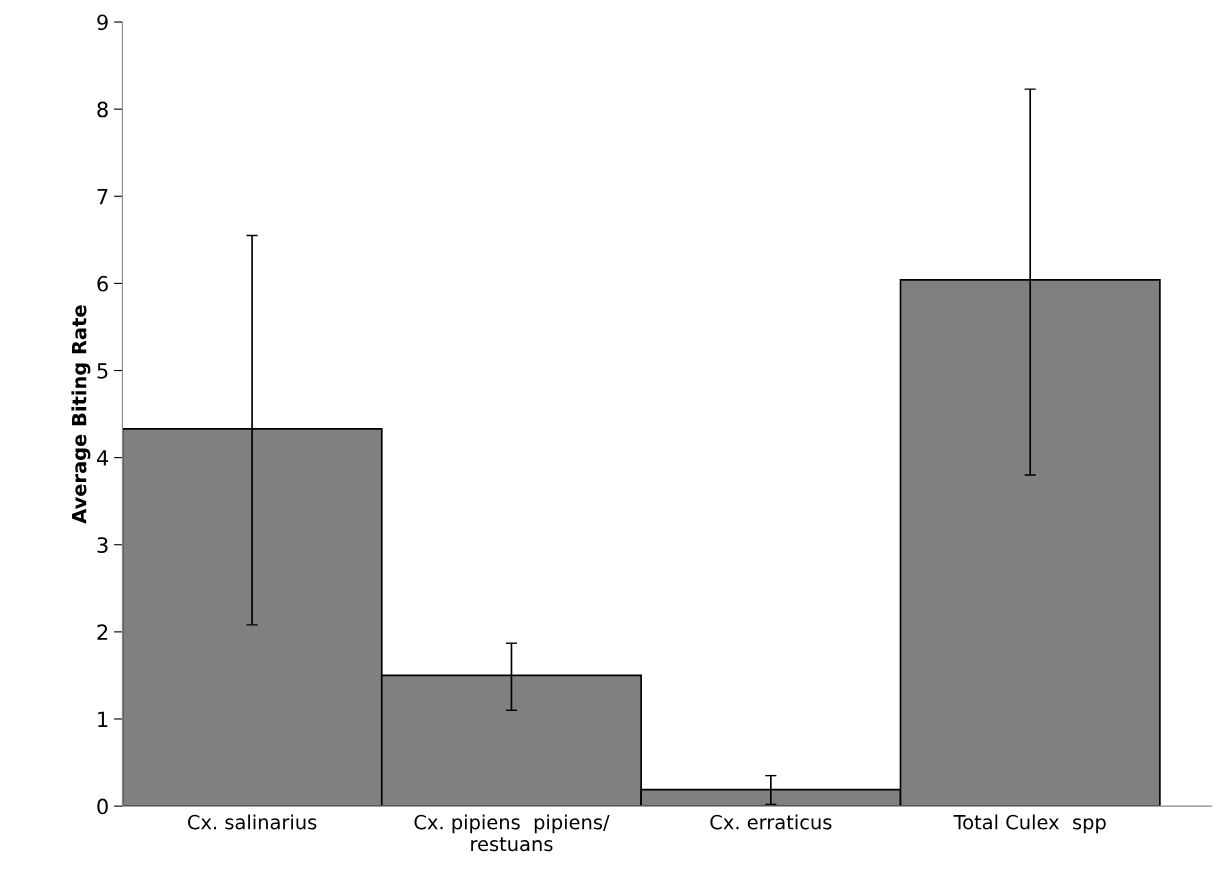 Image resolution: width=1224 pixels, height=881 pixels. What do you see at coordinates (771, 822) in the screenshot?
I see `x-tick-label: Cx. erraticus` at bounding box center [771, 822].